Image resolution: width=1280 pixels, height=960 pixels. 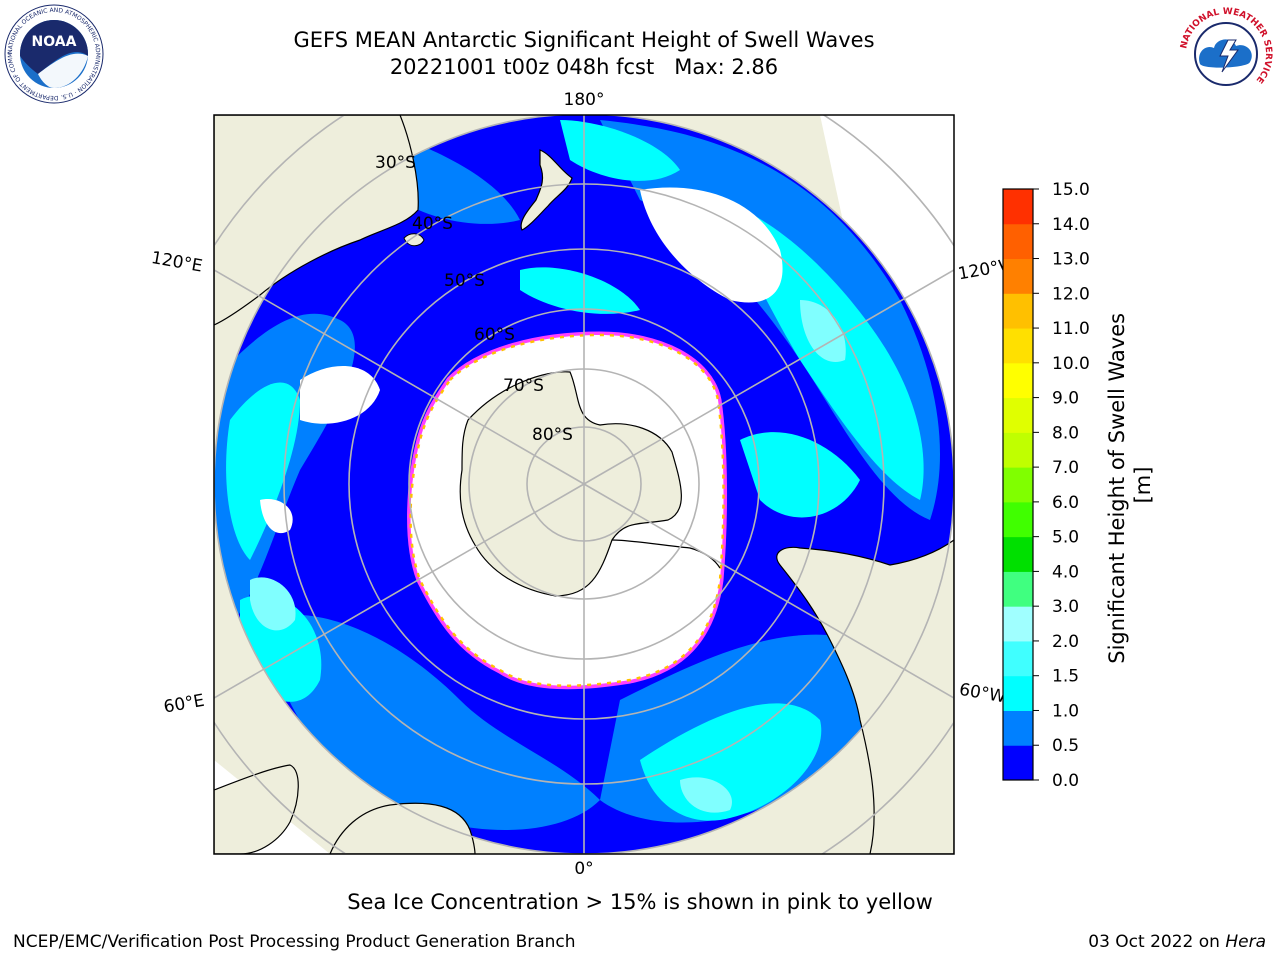 I want to click on colorbar-tick-label: 5.0, so click(x=1065, y=538).